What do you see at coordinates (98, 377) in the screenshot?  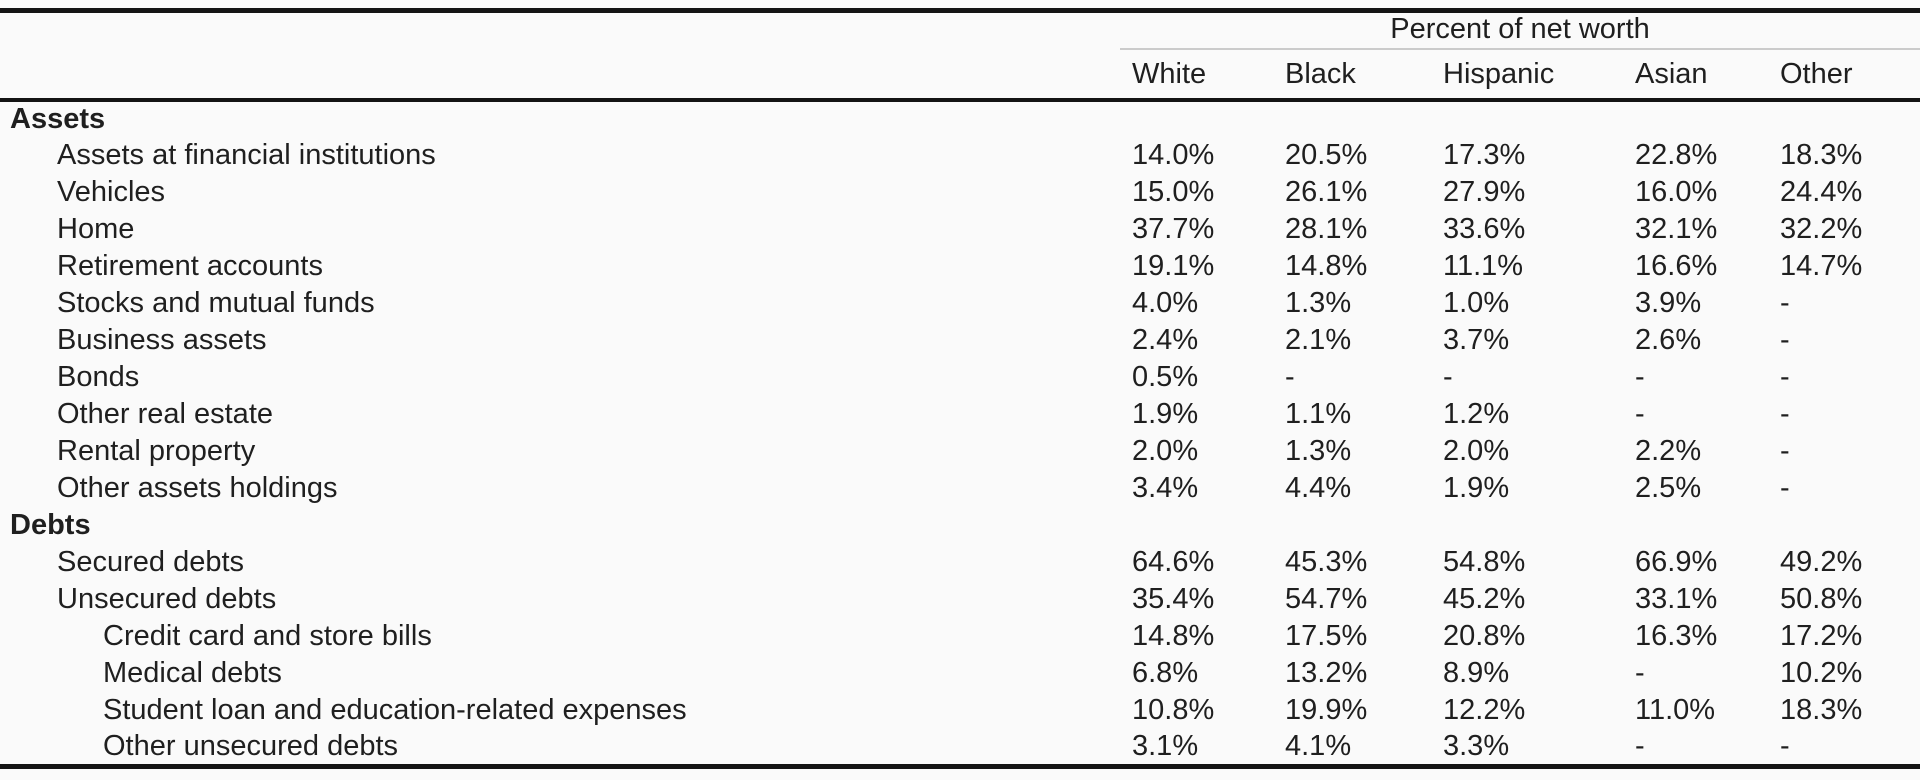 I see `row-label: Bonds` at bounding box center [98, 377].